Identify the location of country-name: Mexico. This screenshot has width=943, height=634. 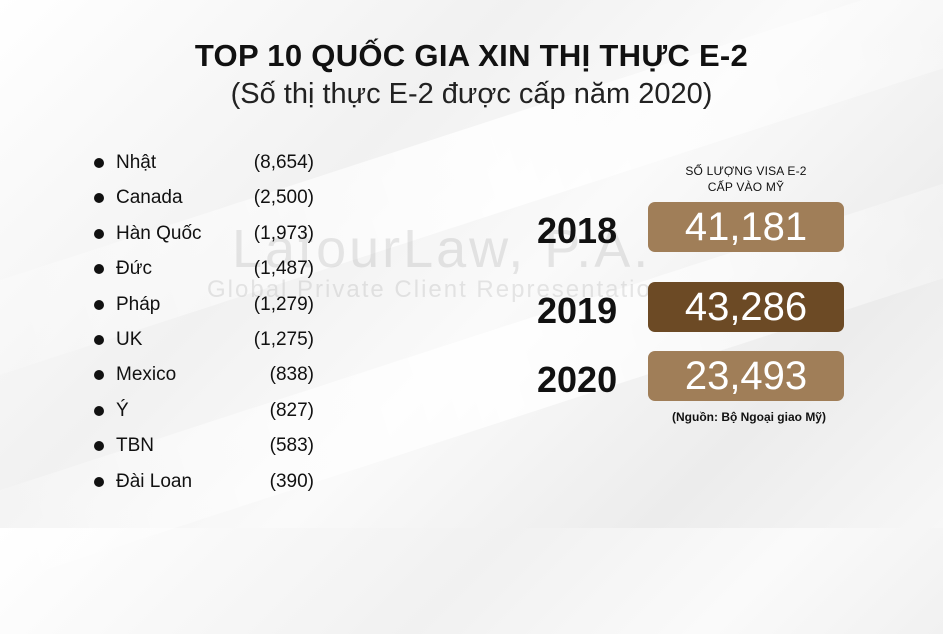
(146, 375).